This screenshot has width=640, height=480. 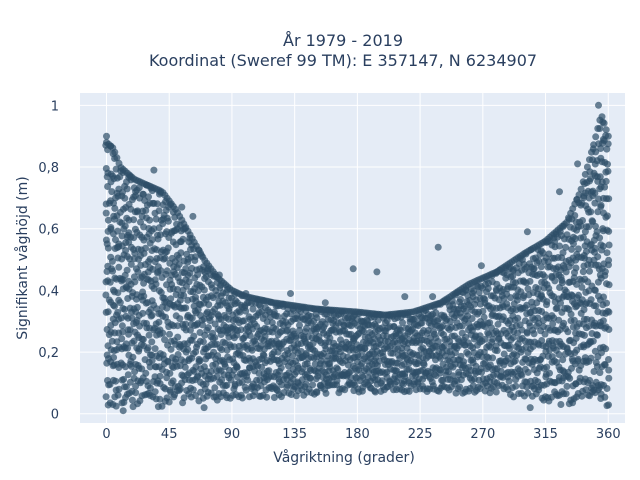 I want to click on x-tick-labels: 0 45 90 135 180 225 270 315 360, so click(x=361, y=434).